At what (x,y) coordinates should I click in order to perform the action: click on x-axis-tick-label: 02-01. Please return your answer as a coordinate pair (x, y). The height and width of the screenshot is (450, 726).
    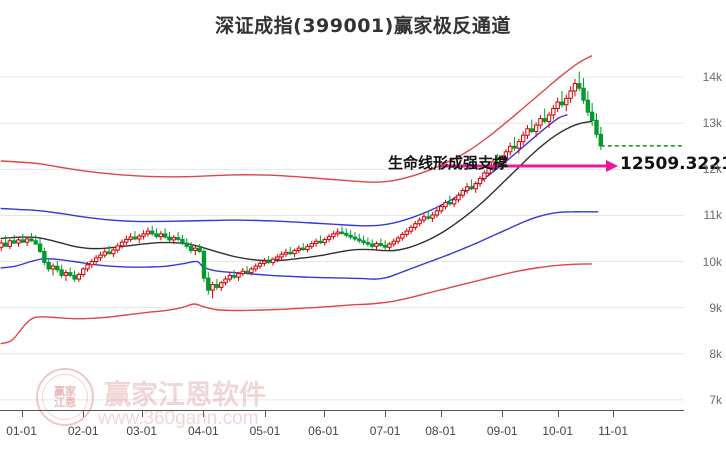
    Looking at the image, I should click on (83, 431).